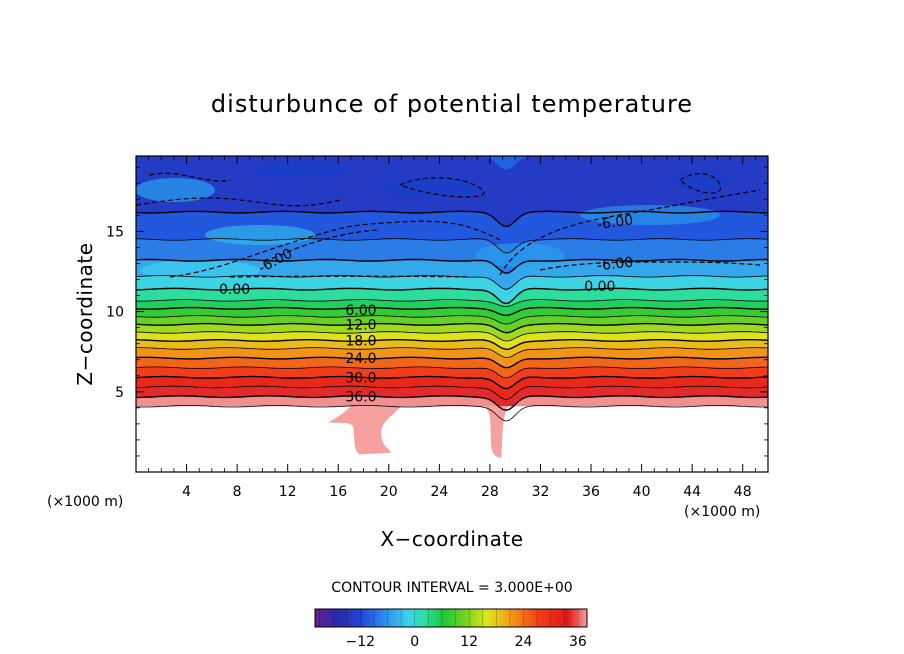 This screenshot has width=904, height=654. I want to click on chart-title: disturbunce of potential temperature, so click(452, 104).